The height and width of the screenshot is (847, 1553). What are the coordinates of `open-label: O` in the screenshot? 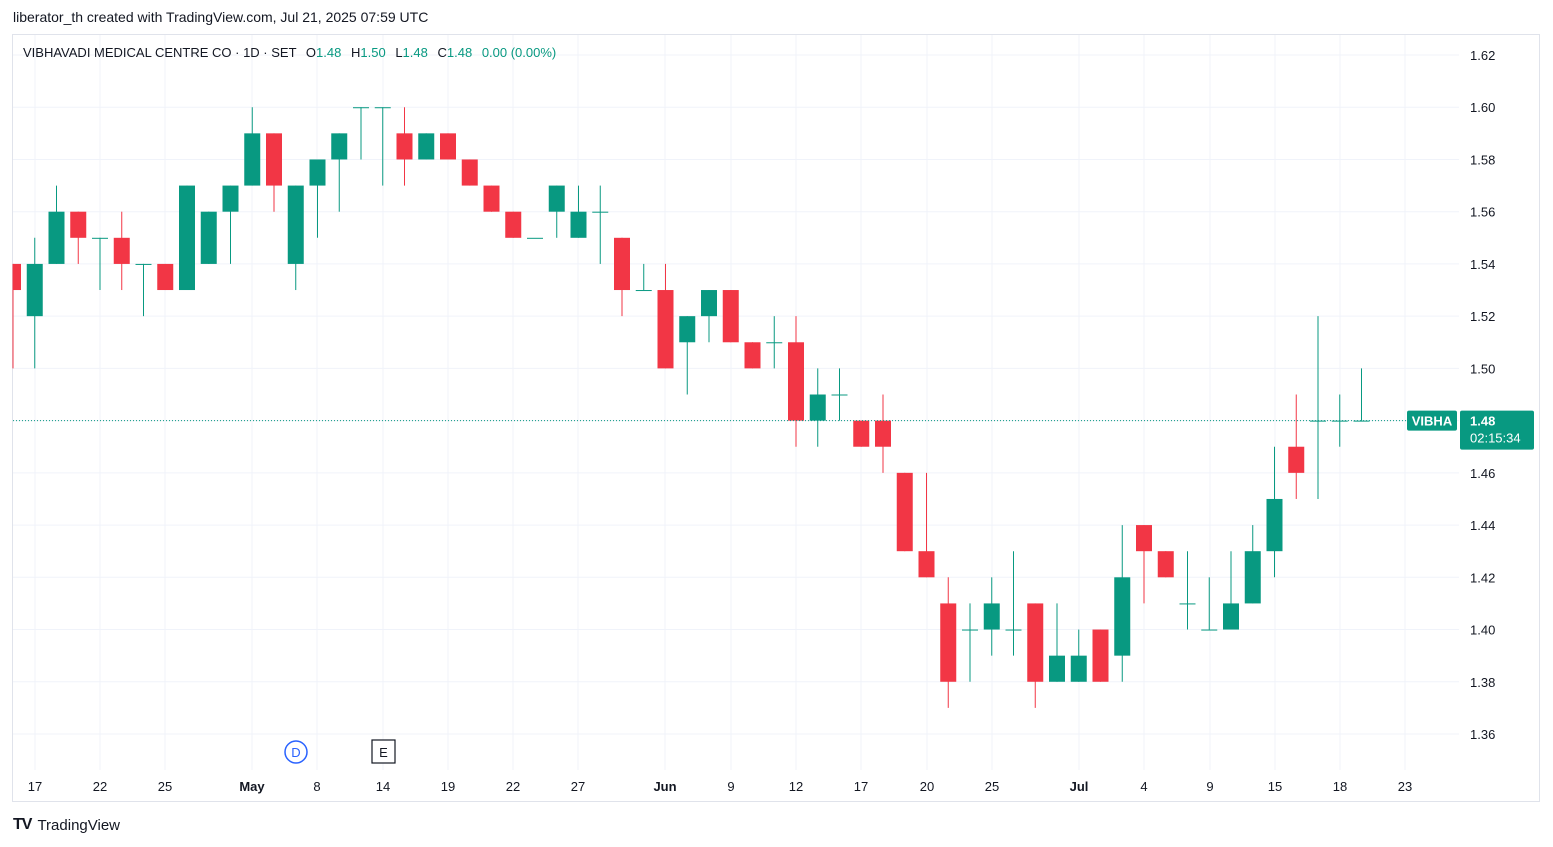 It's located at (311, 52).